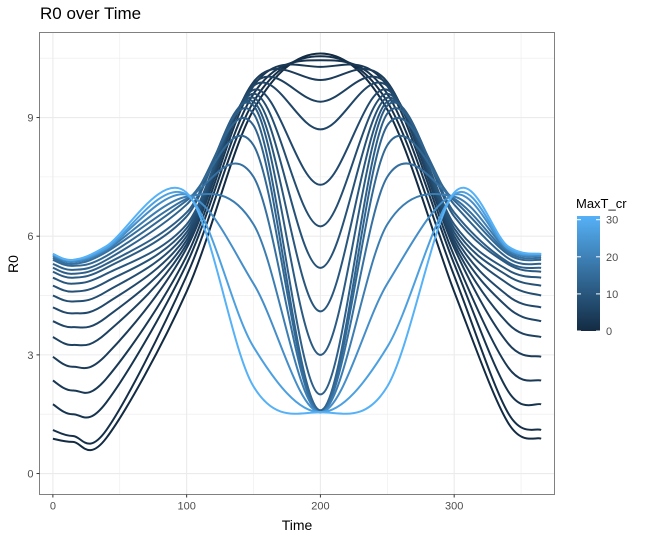  What do you see at coordinates (612, 221) in the screenshot?
I see `legend-tick-label: 30` at bounding box center [612, 221].